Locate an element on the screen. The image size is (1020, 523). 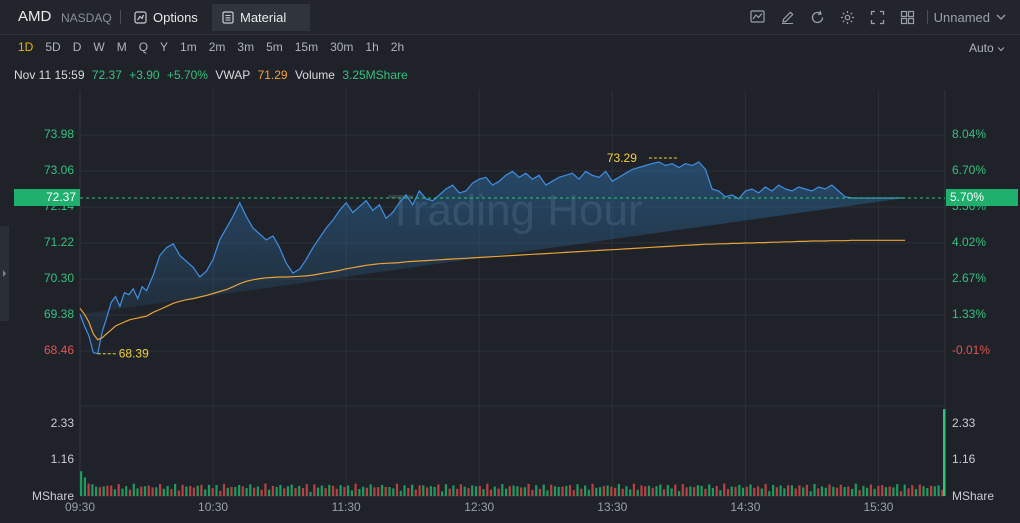
timeframe-3m: 3m is located at coordinates (246, 47).